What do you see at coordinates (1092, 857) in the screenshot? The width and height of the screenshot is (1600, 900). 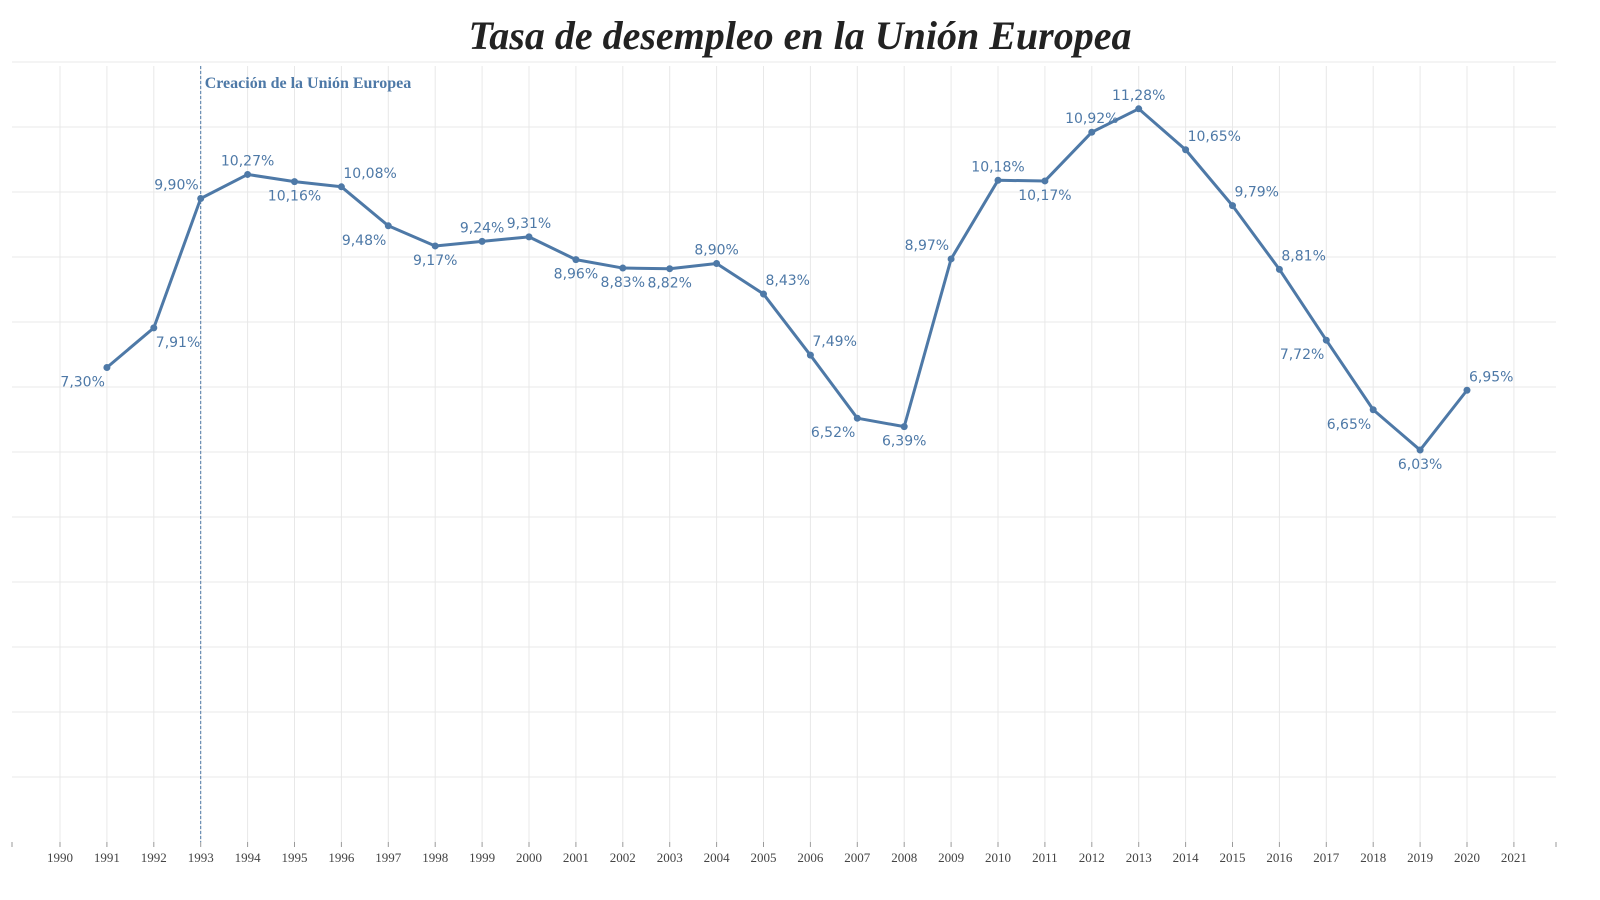 I see `x-tick-label: 2012` at bounding box center [1092, 857].